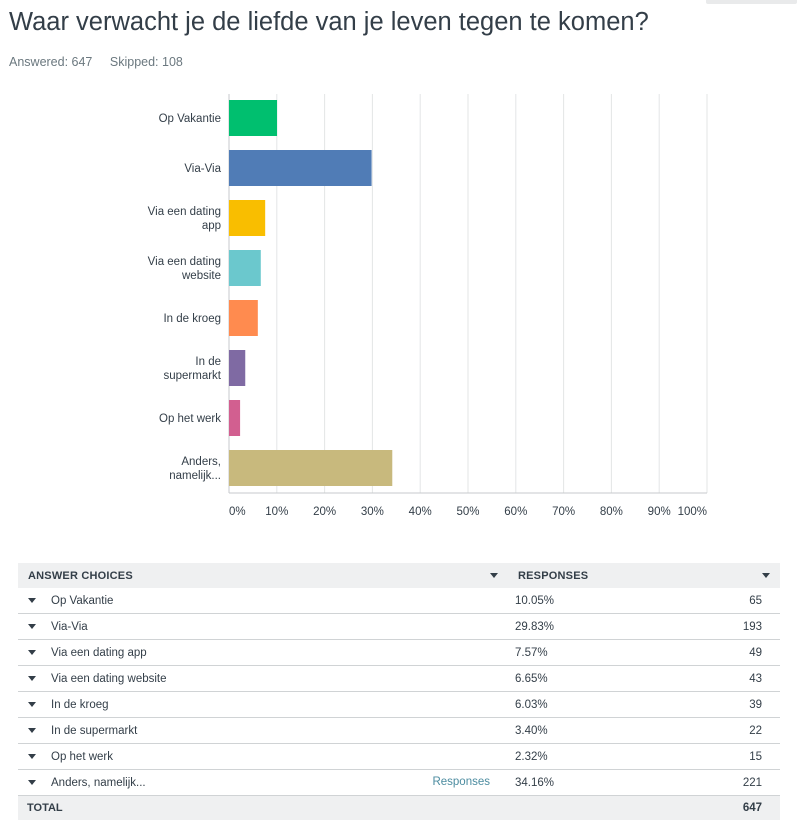 This screenshot has width=797, height=829. I want to click on answer-choices-header-label: ANSWER CHOICES, so click(80, 575).